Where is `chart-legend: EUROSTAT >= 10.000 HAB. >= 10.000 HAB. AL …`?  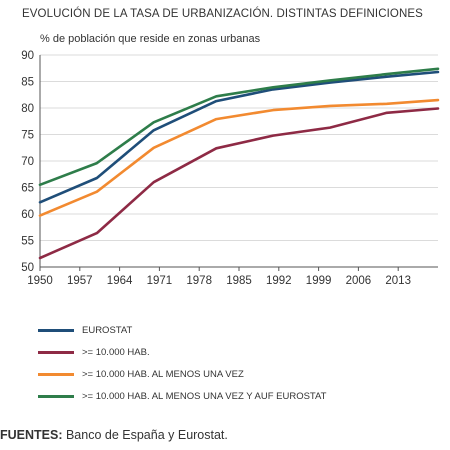
chart-legend: EUROSTAT >= 10.000 HAB. >= 10.000 HAB. AL … is located at coordinates (182, 366).